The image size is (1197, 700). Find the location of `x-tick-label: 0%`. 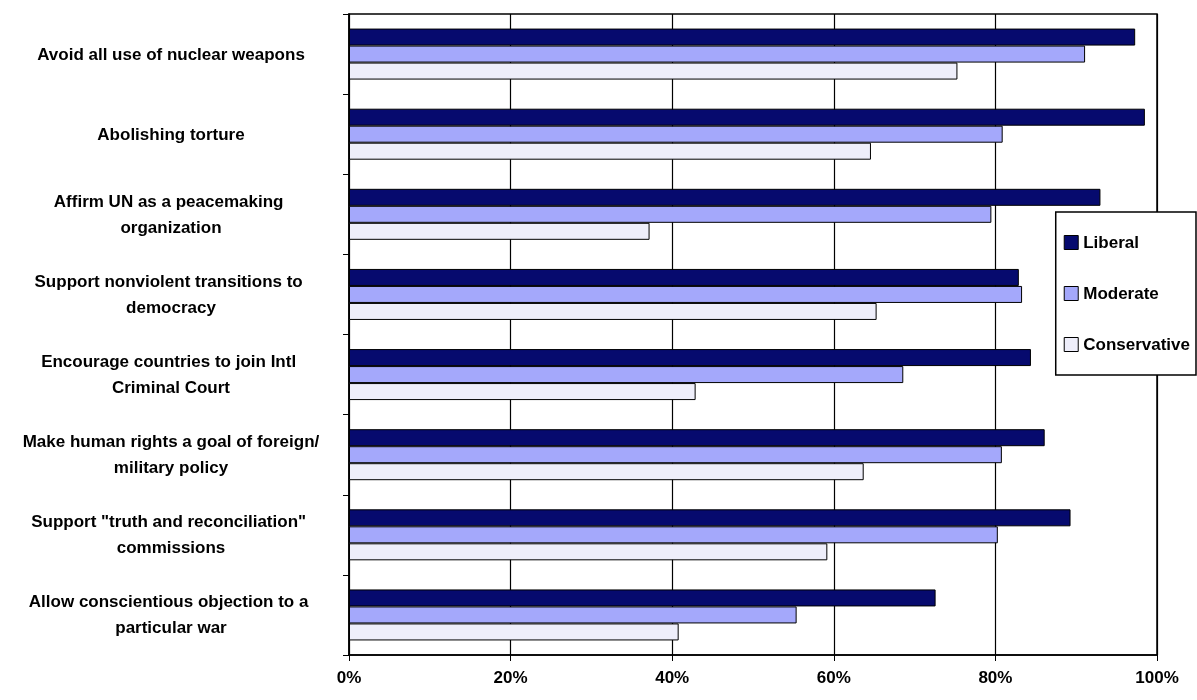

x-tick-label: 0% is located at coordinates (349, 677).